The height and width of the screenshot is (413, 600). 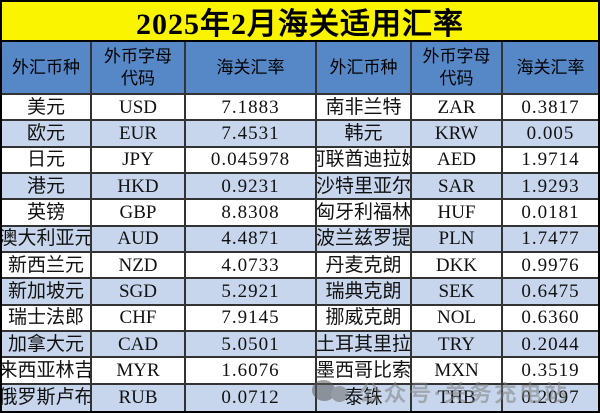 I want to click on rate-cell: 0.3519, so click(x=550, y=371).